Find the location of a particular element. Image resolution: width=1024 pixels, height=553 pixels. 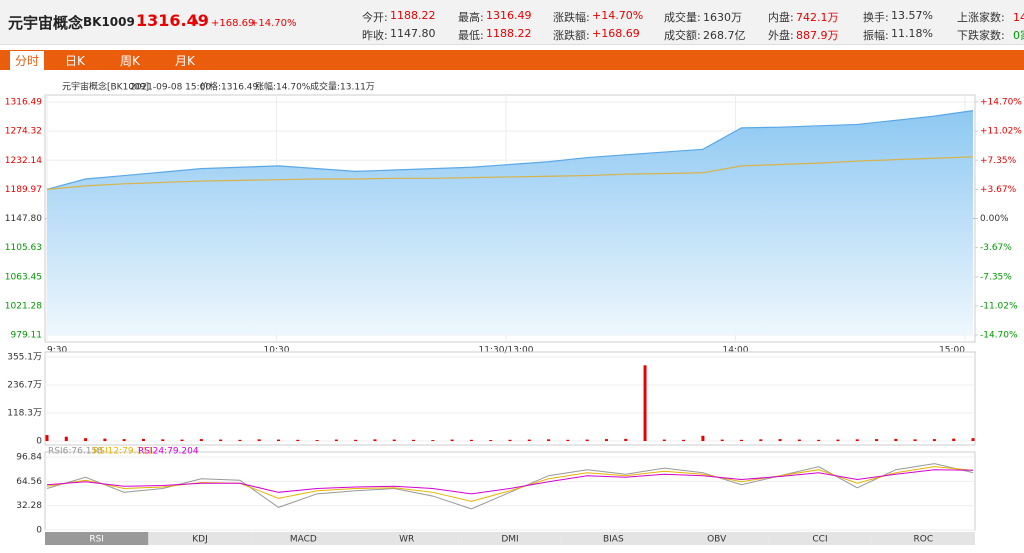

y-tick-label: 979.11 is located at coordinates (27, 336).